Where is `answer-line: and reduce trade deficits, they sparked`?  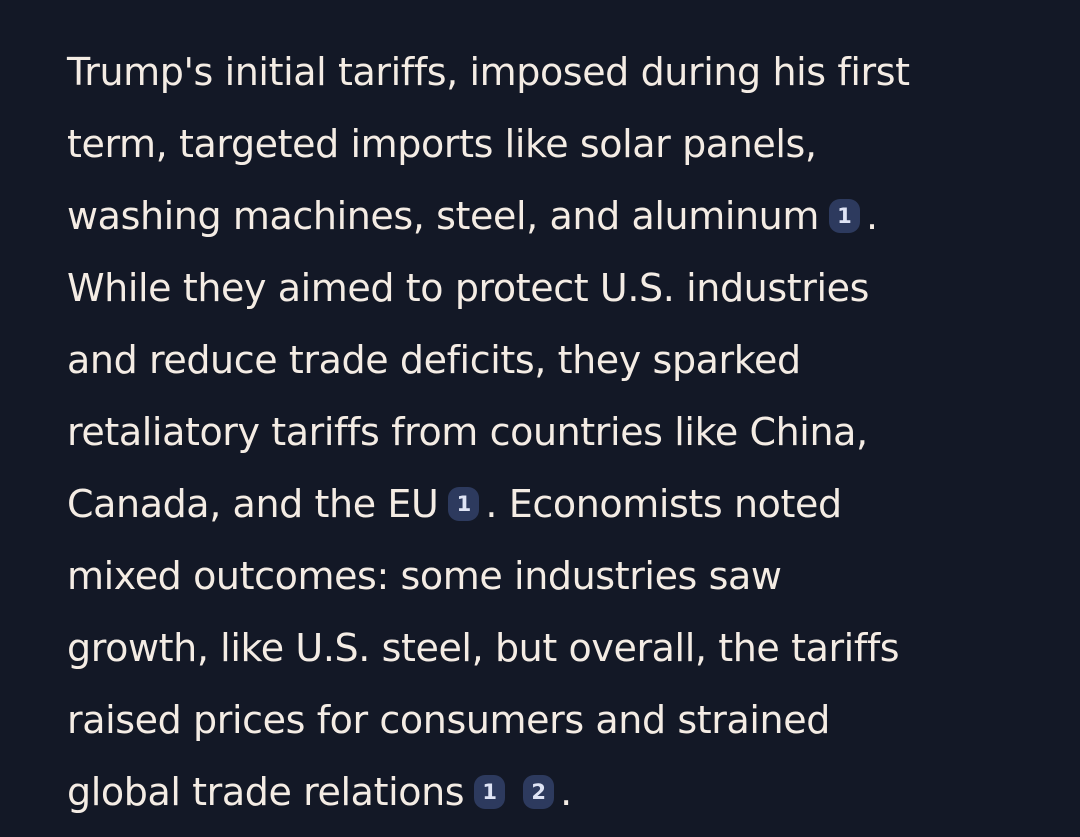
answer-line: and reduce trade deficits, they sparked is located at coordinates (562, 360).